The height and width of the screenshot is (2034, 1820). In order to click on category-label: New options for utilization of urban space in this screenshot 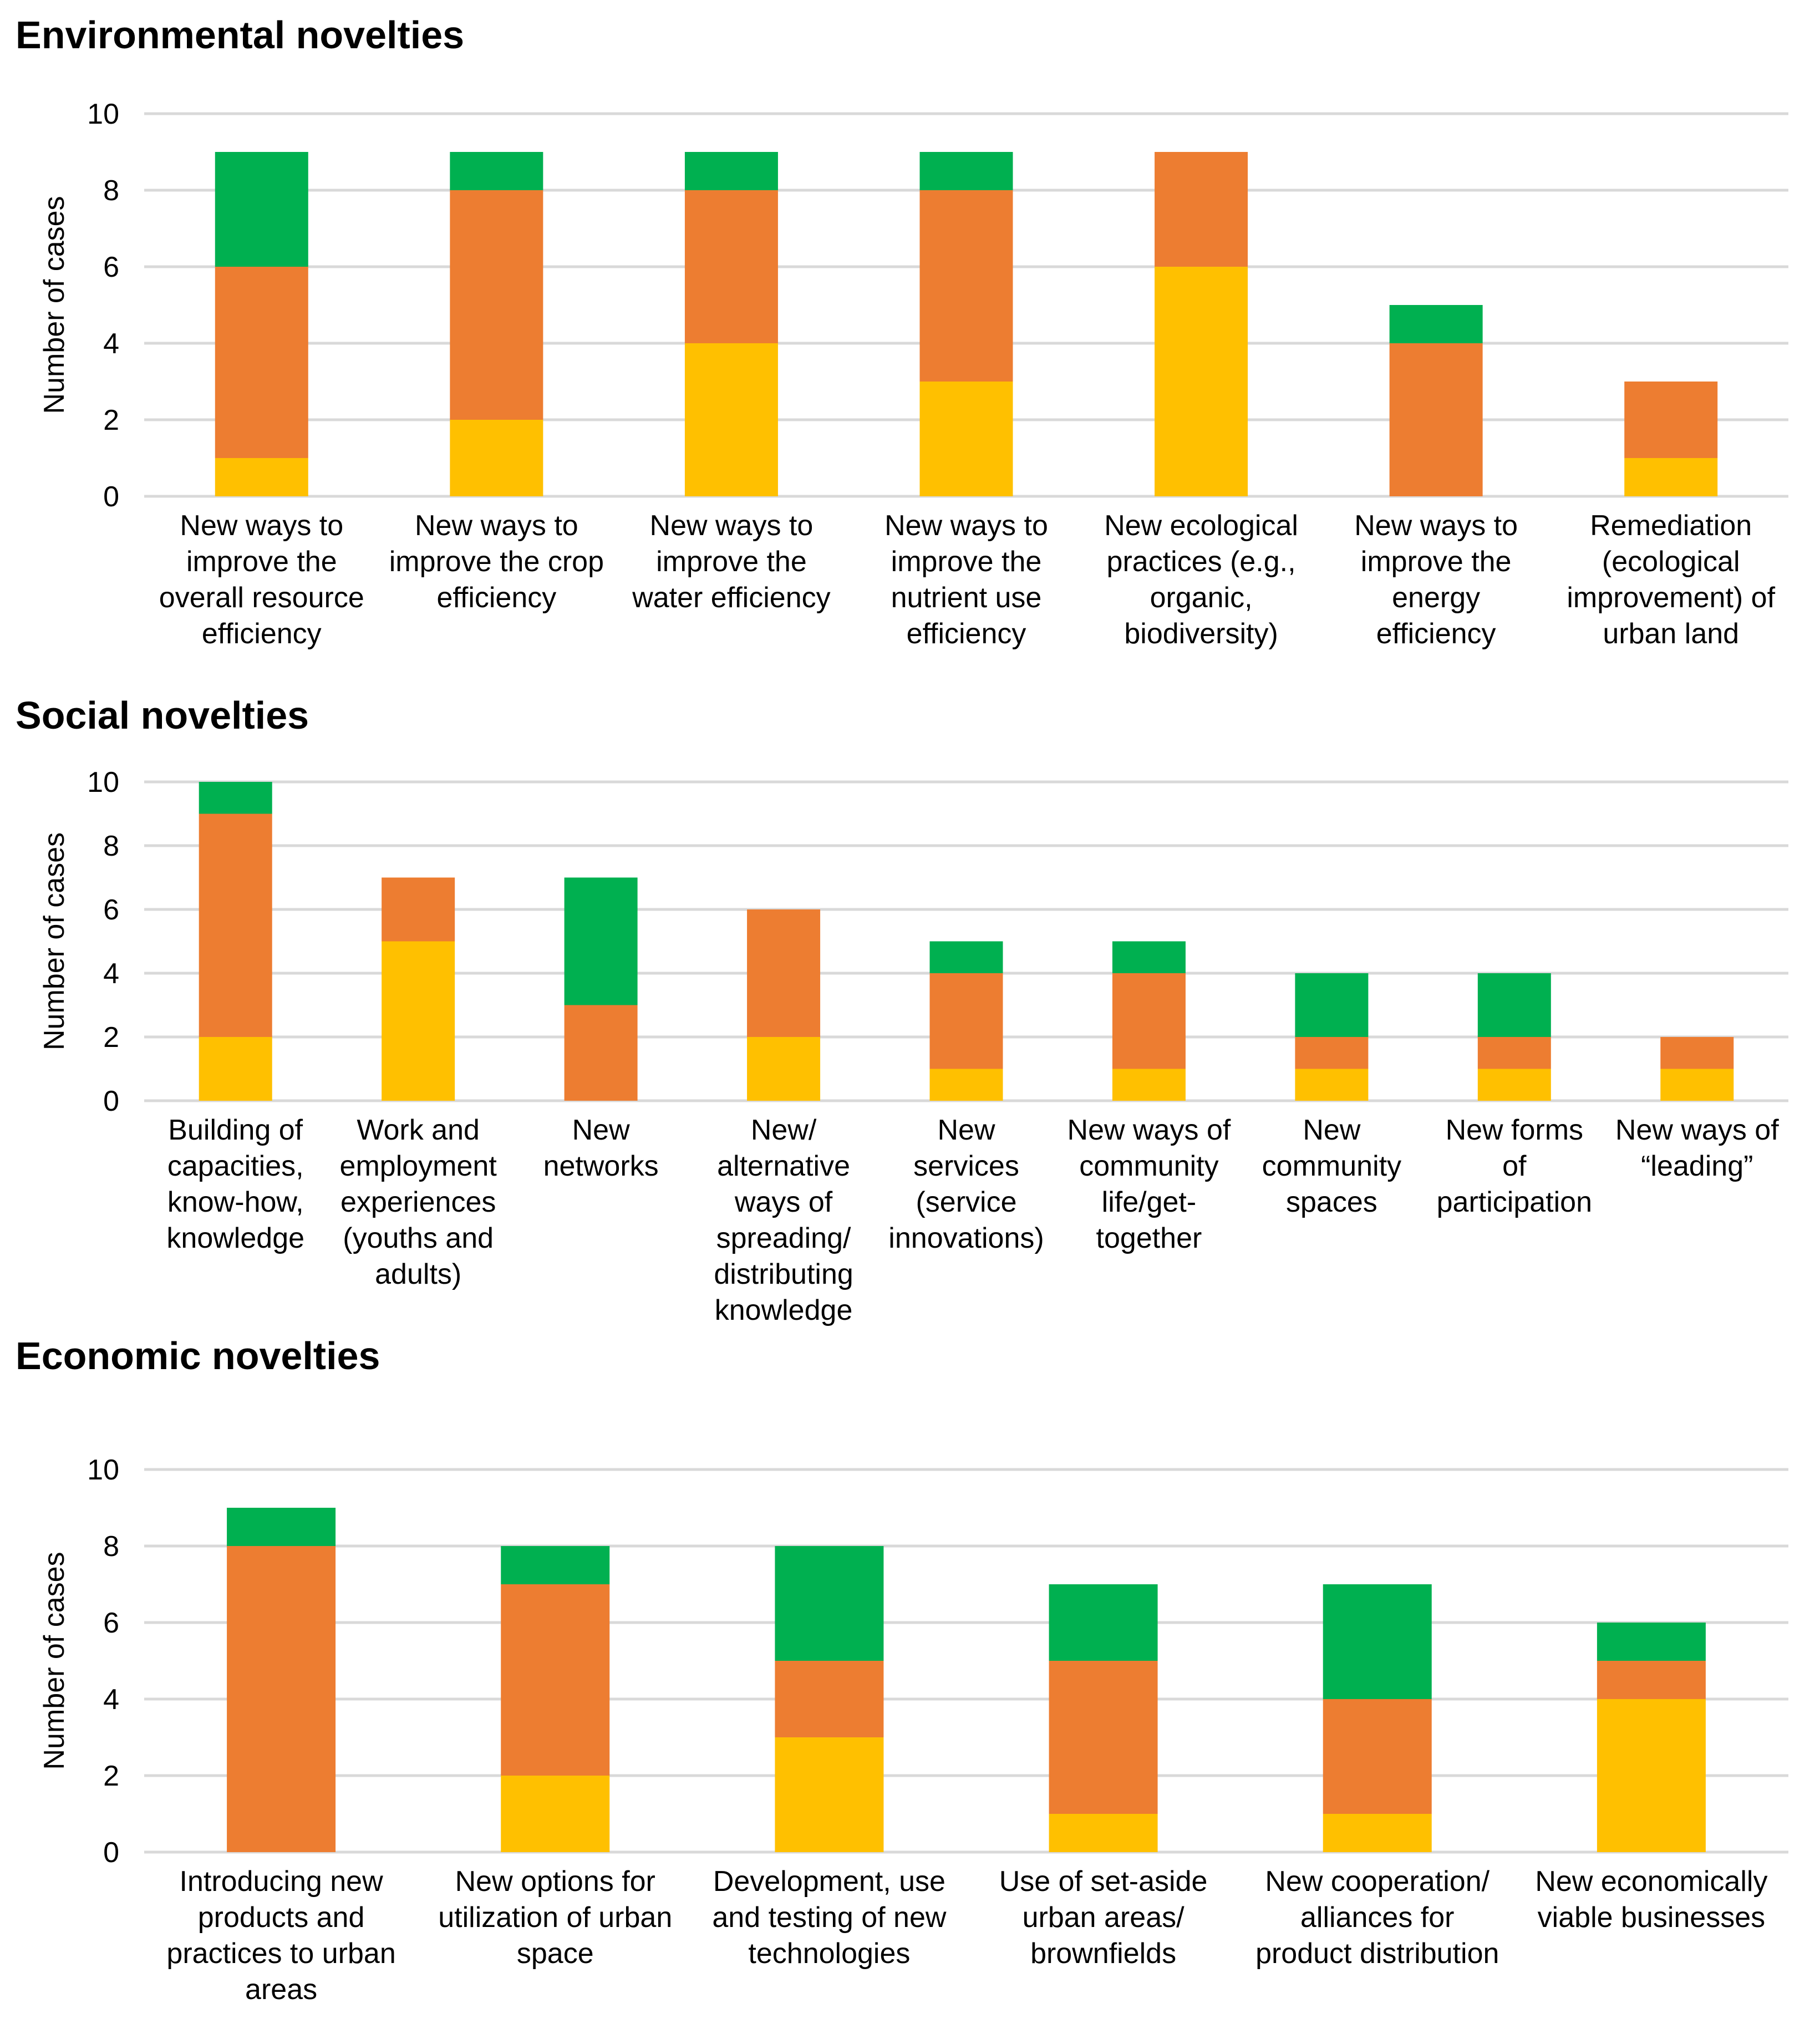, I will do `click(555, 1917)`.